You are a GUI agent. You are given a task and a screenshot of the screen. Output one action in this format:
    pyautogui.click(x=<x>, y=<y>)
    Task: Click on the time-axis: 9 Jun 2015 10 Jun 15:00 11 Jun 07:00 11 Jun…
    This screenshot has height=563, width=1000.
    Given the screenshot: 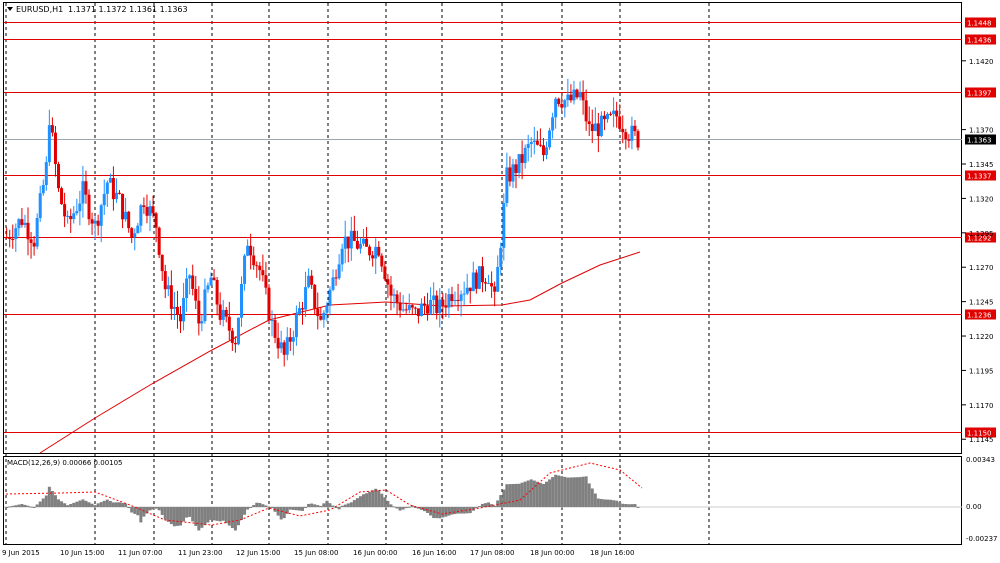 What is the action you would take?
    pyautogui.click(x=318, y=553)
    